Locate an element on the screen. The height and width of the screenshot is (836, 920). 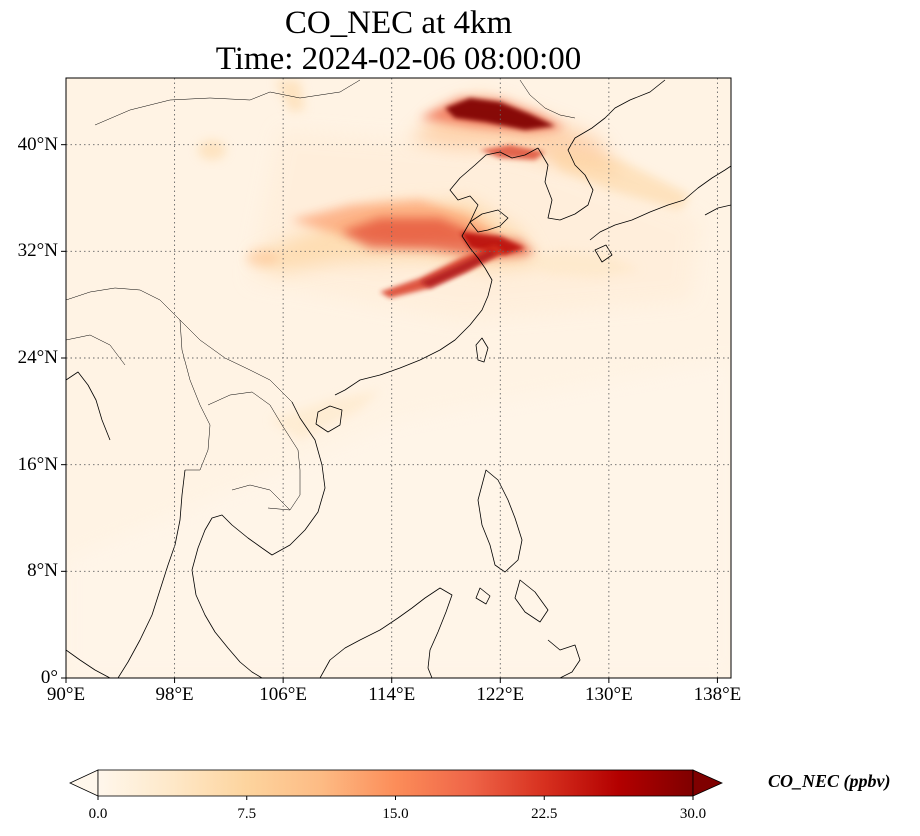
colorbar-tick-label: 22.5 is located at coordinates (544, 814).